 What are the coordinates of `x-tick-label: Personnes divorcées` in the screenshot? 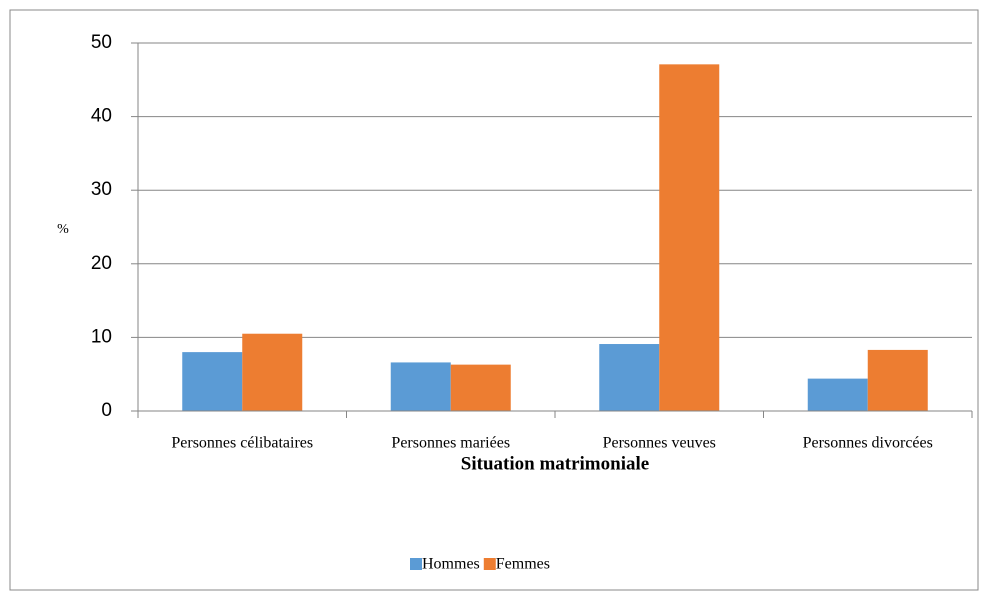 It's located at (868, 443).